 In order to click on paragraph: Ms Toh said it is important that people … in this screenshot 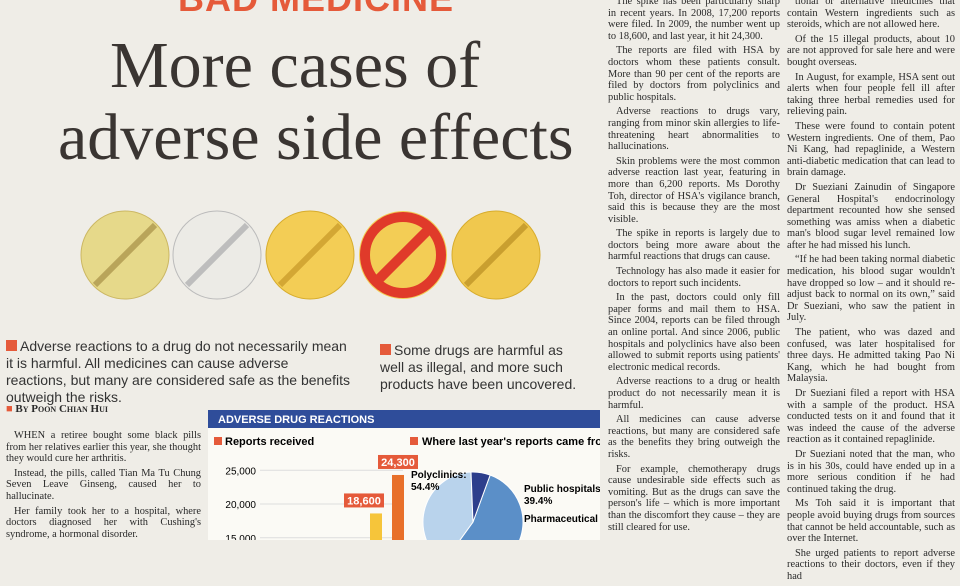, I will do `click(871, 521)`.